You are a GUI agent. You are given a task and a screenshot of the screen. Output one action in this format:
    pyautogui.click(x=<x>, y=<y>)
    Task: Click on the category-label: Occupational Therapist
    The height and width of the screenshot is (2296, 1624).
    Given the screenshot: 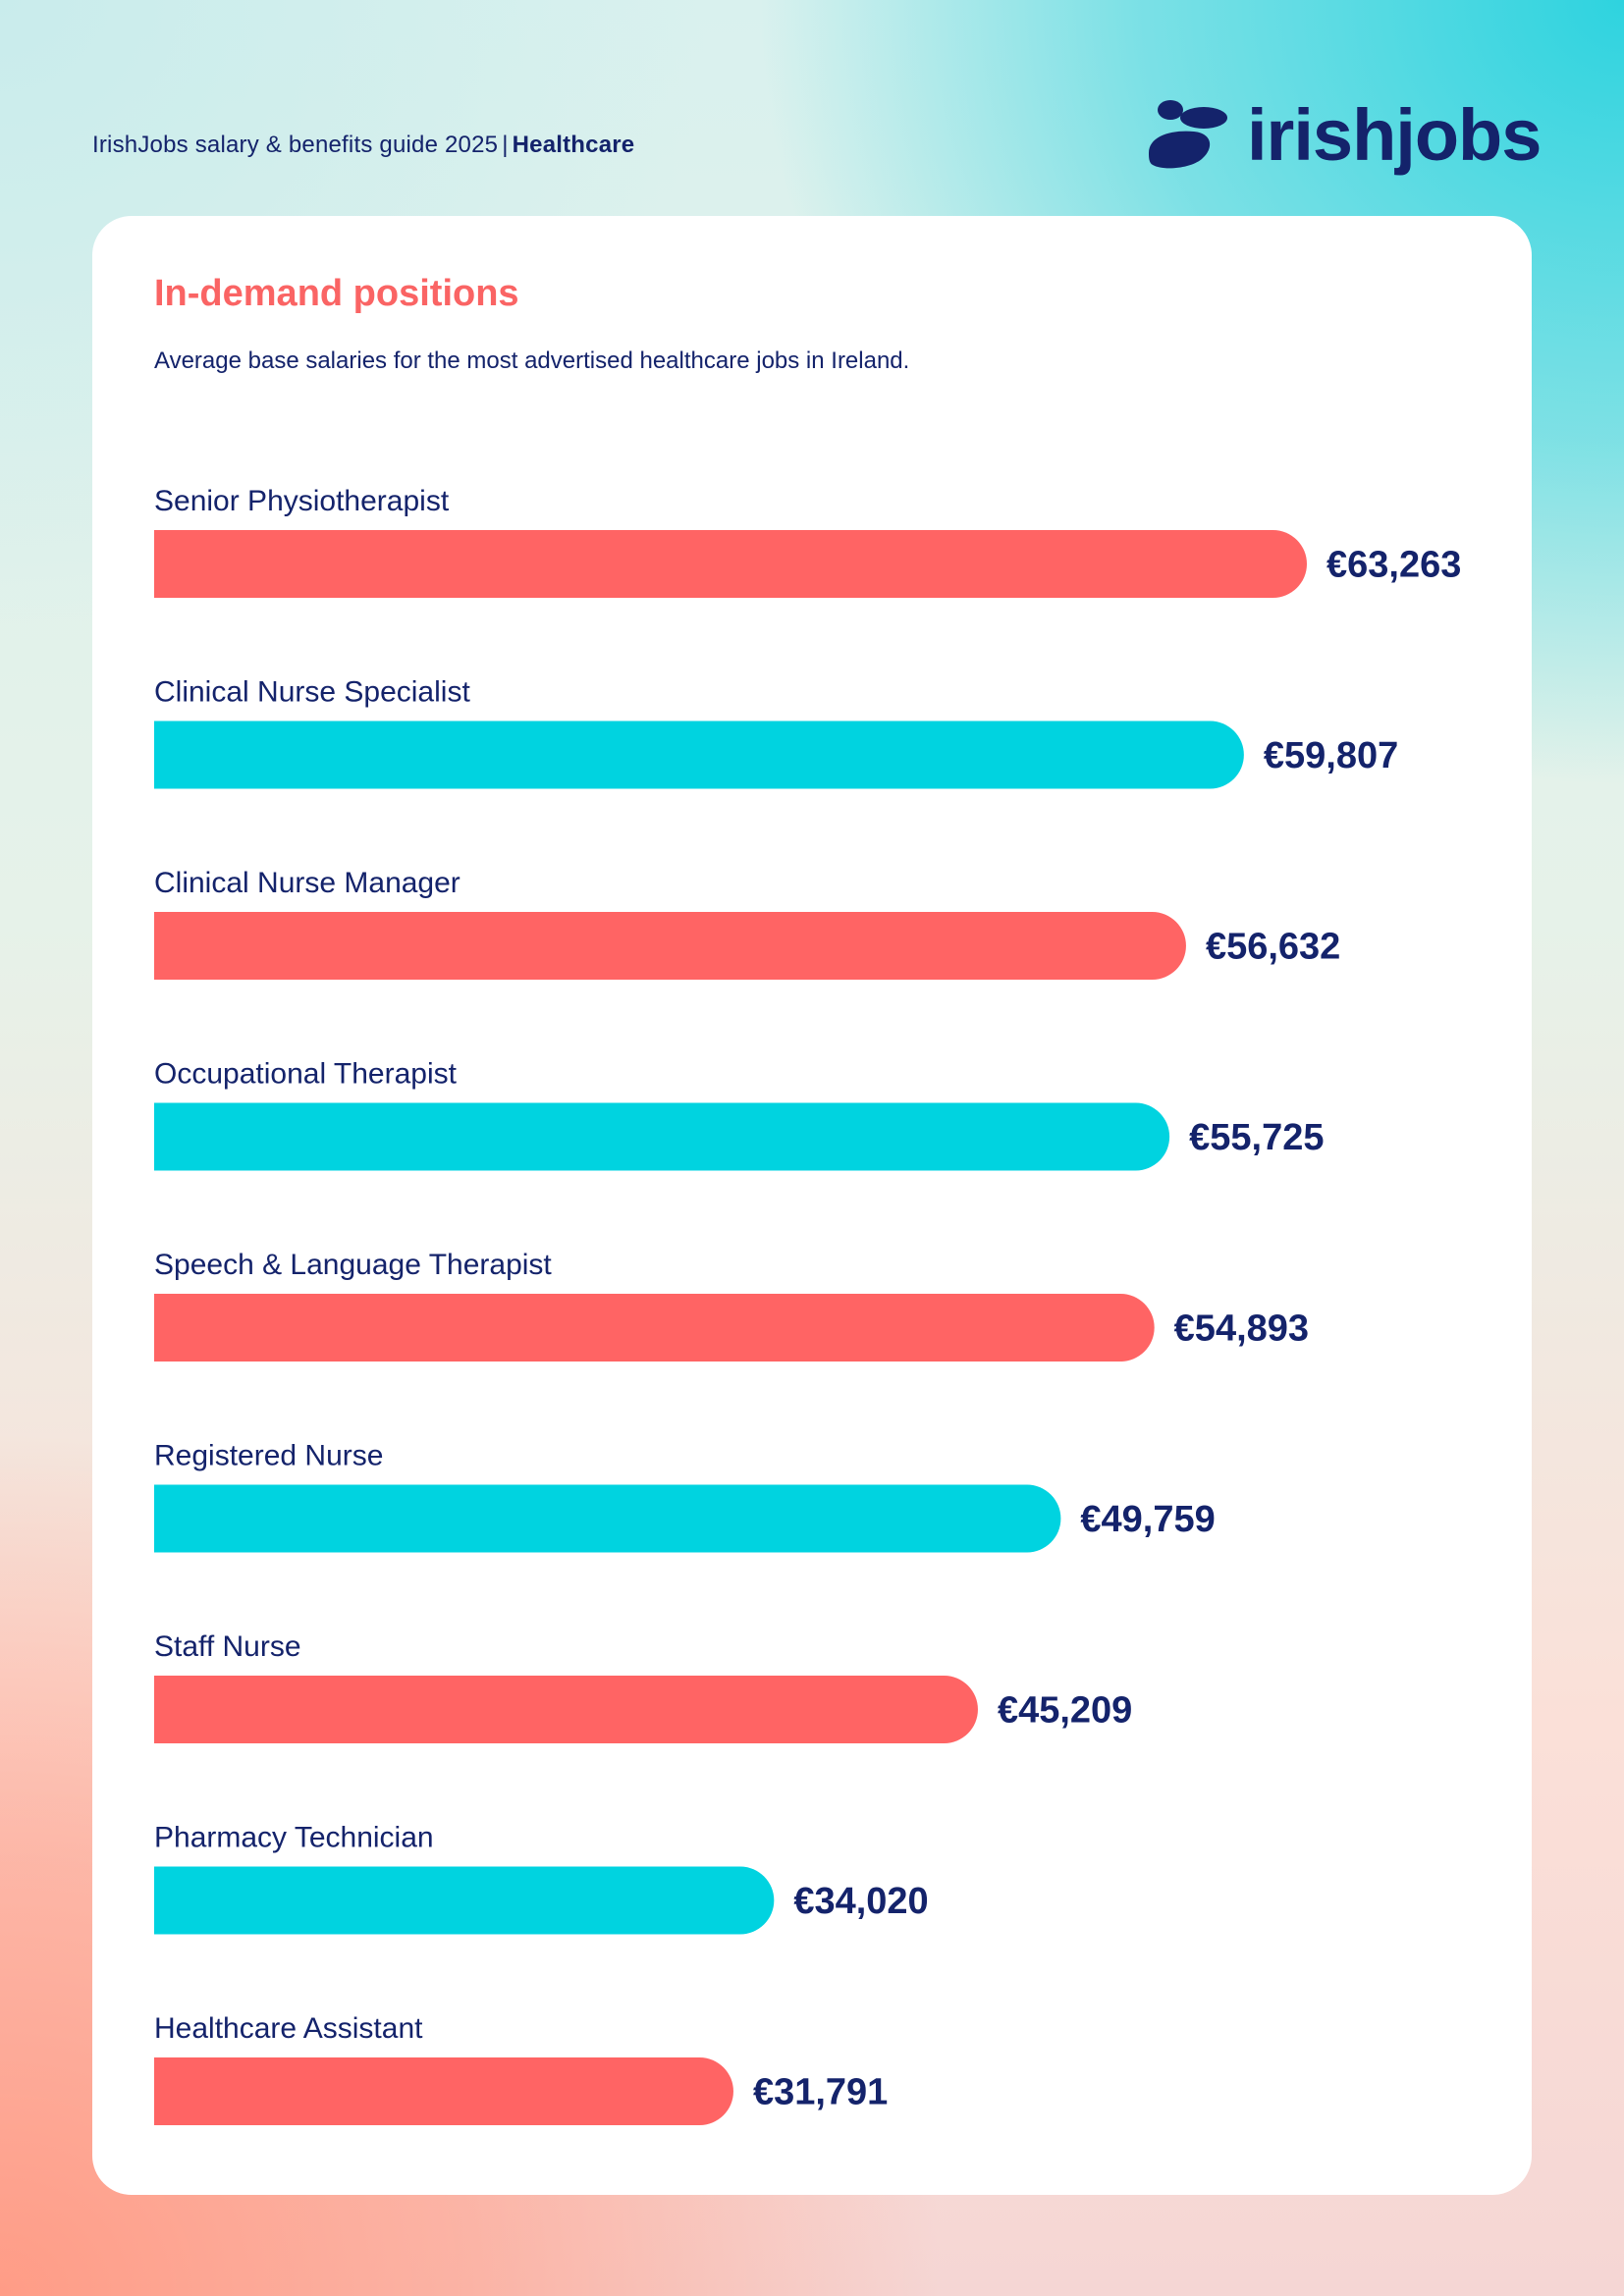 What is the action you would take?
    pyautogui.click(x=306, y=1074)
    